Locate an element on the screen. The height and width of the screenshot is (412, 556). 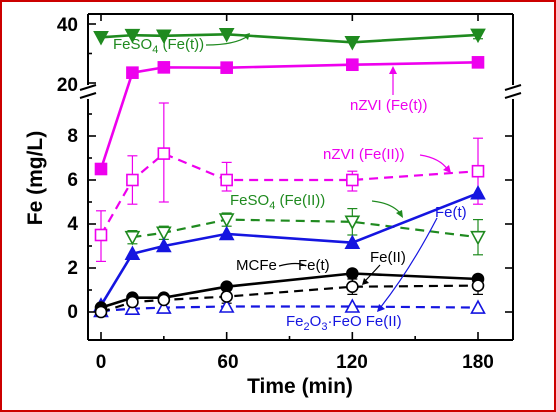
feso4-ft-arrowhead is located at coordinates (246, 36).